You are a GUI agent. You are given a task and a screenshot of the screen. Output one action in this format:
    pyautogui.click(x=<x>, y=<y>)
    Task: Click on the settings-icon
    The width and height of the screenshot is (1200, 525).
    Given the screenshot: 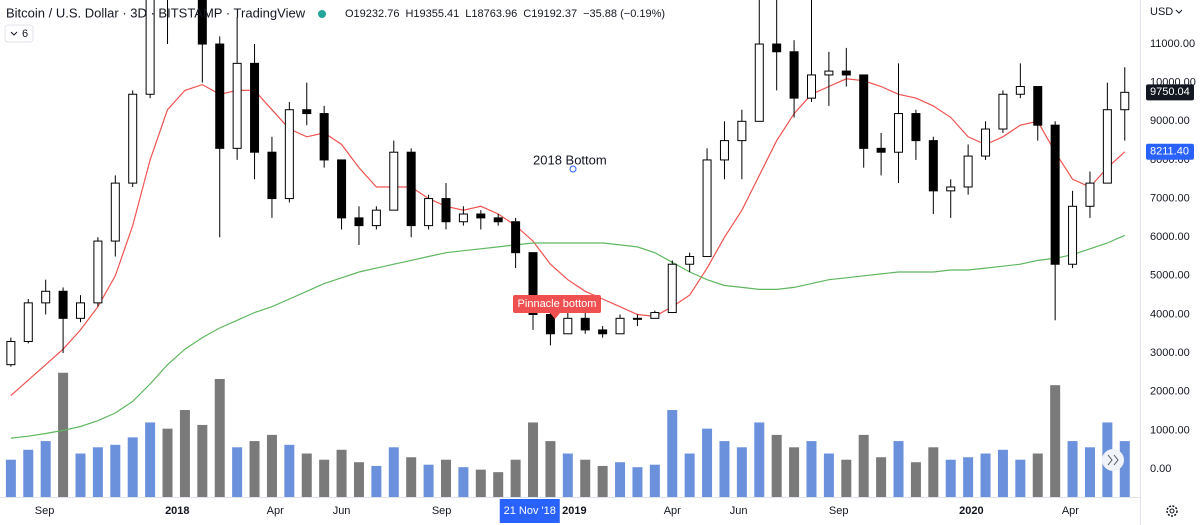 What is the action you would take?
    pyautogui.click(x=1172, y=511)
    